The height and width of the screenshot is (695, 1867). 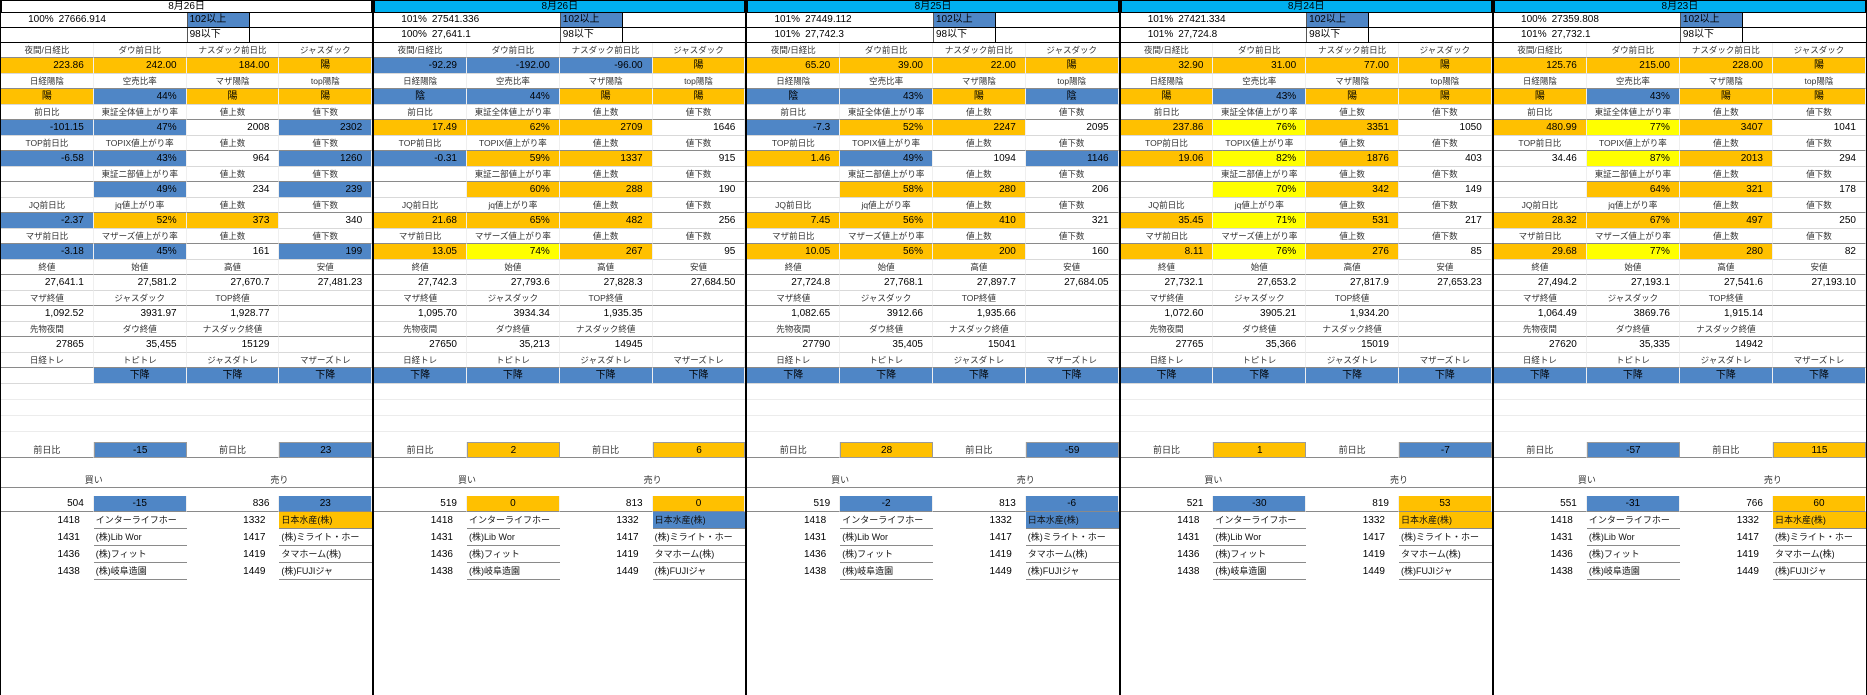 What do you see at coordinates (1352, 283) in the screenshot?
I see `value-cell: 27,817.9` at bounding box center [1352, 283].